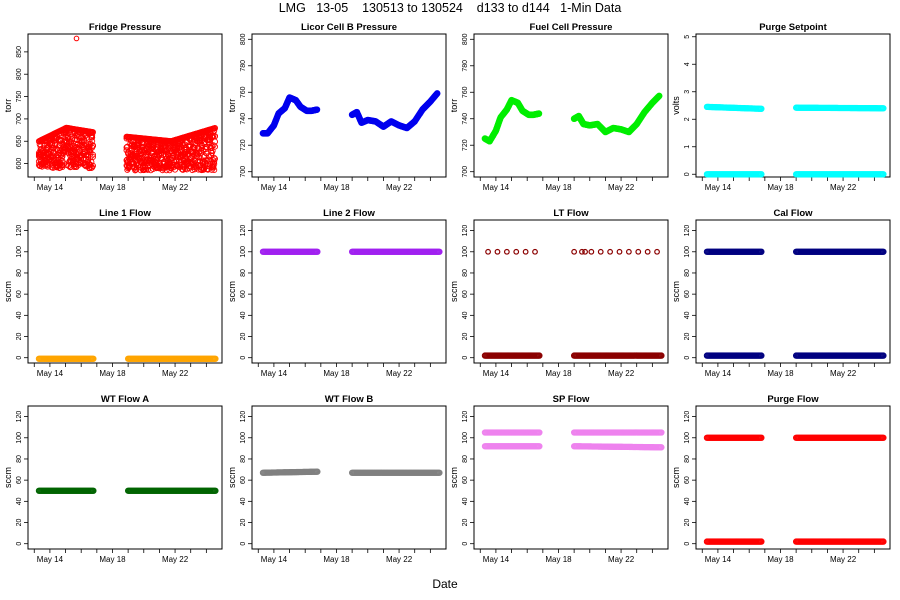 This screenshot has width=900, height=600. Describe the element at coordinates (19, 119) in the screenshot. I see `y-tick-label: 700` at that location.